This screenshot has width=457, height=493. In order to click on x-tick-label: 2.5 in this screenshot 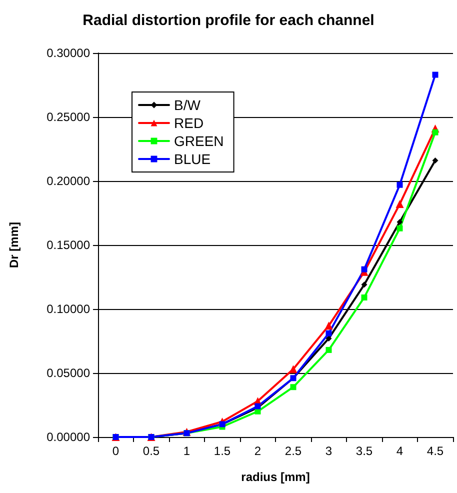, I will do `click(293, 451)`.